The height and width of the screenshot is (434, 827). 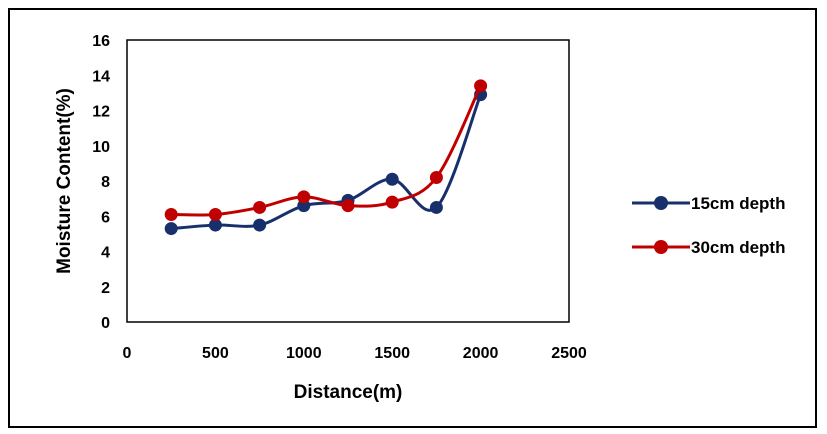 I want to click on legend-item: 15cm depth, so click(x=708, y=203).